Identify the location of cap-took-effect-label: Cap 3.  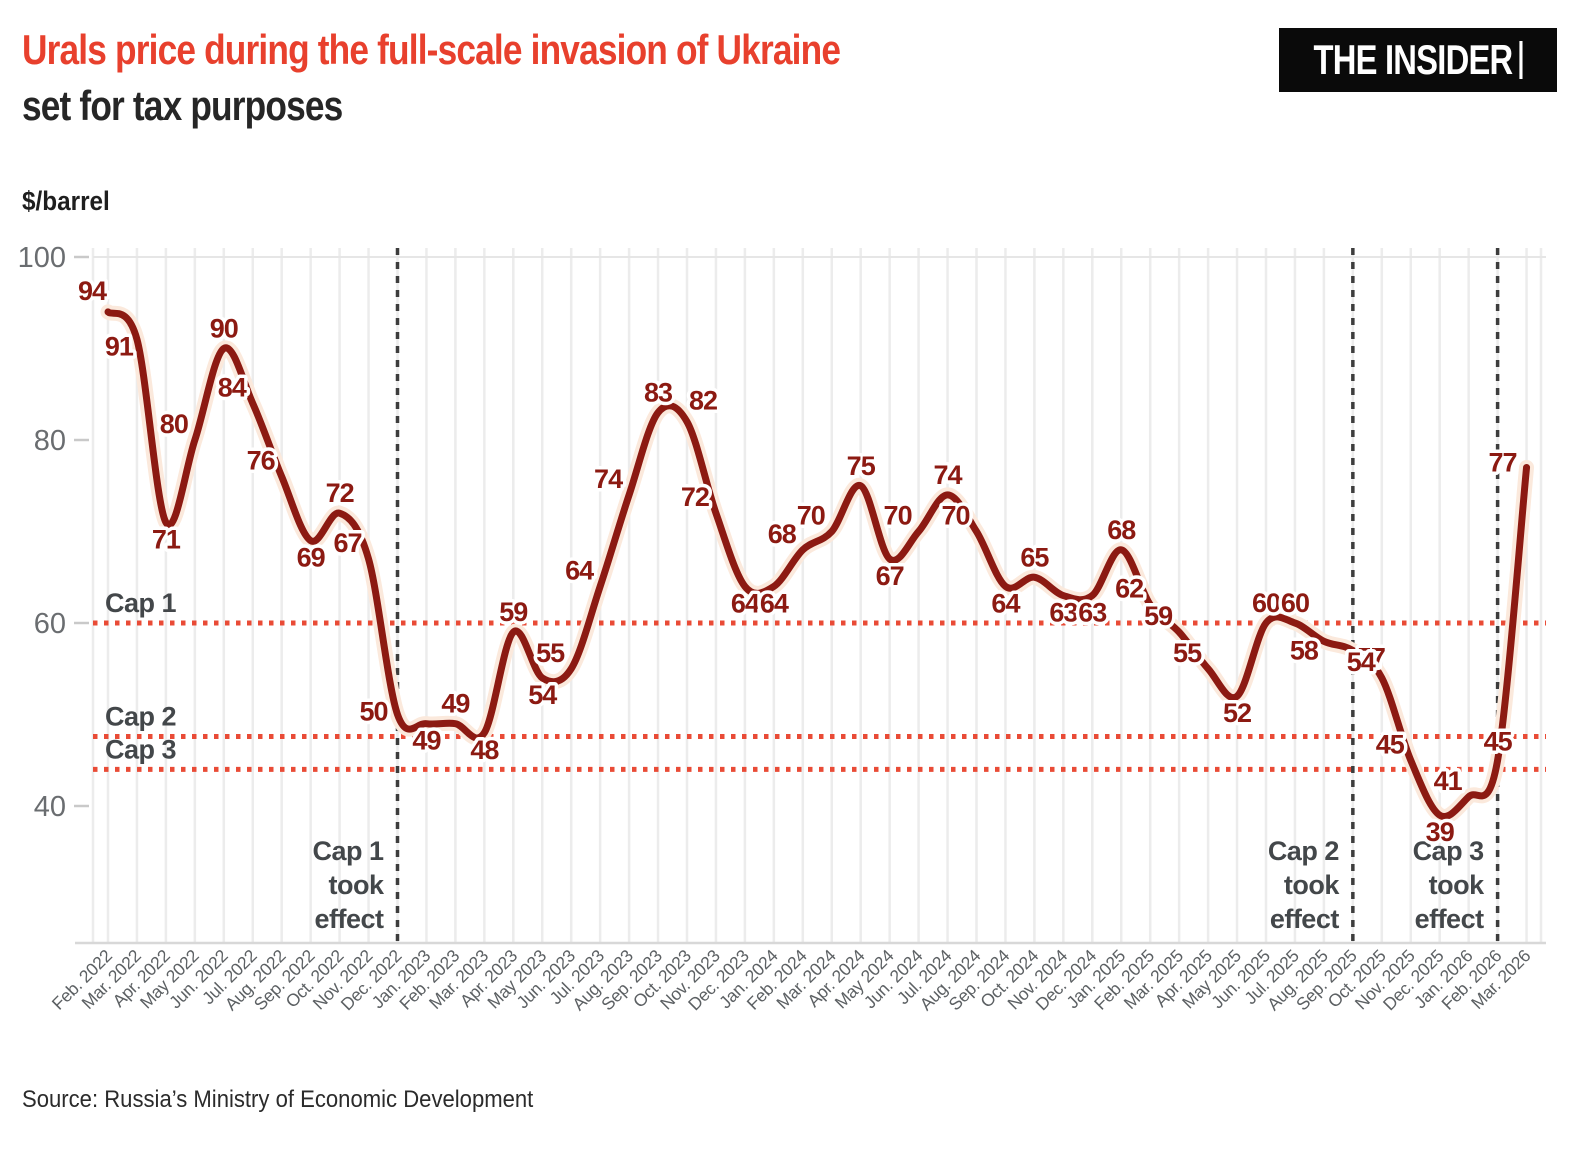
(1449, 851).